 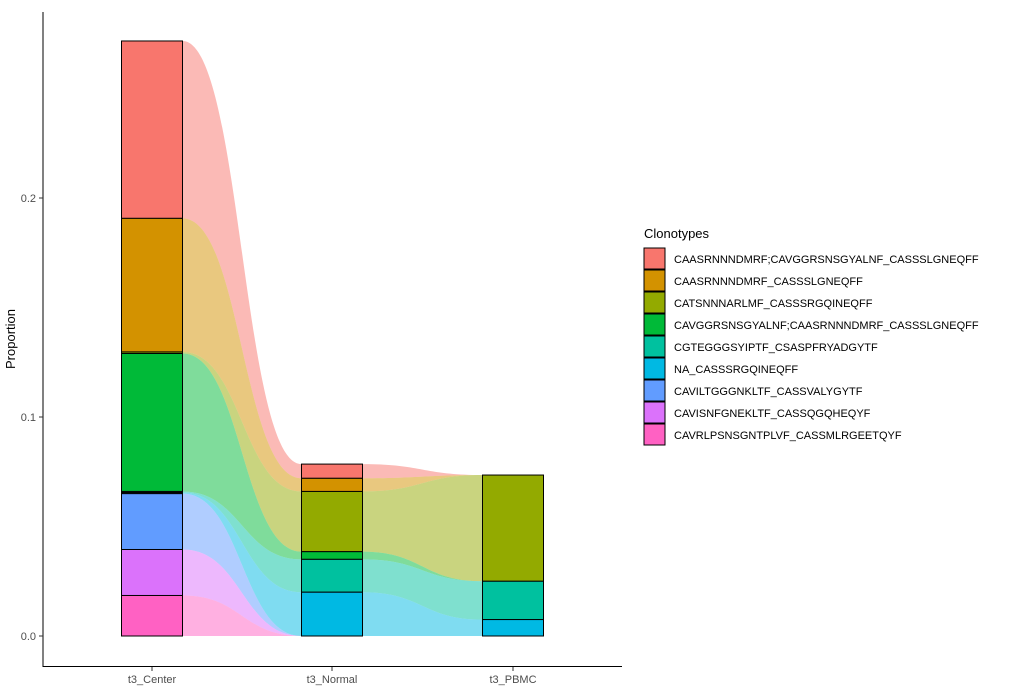 I want to click on y-axis-title: Proportion, so click(x=10, y=339).